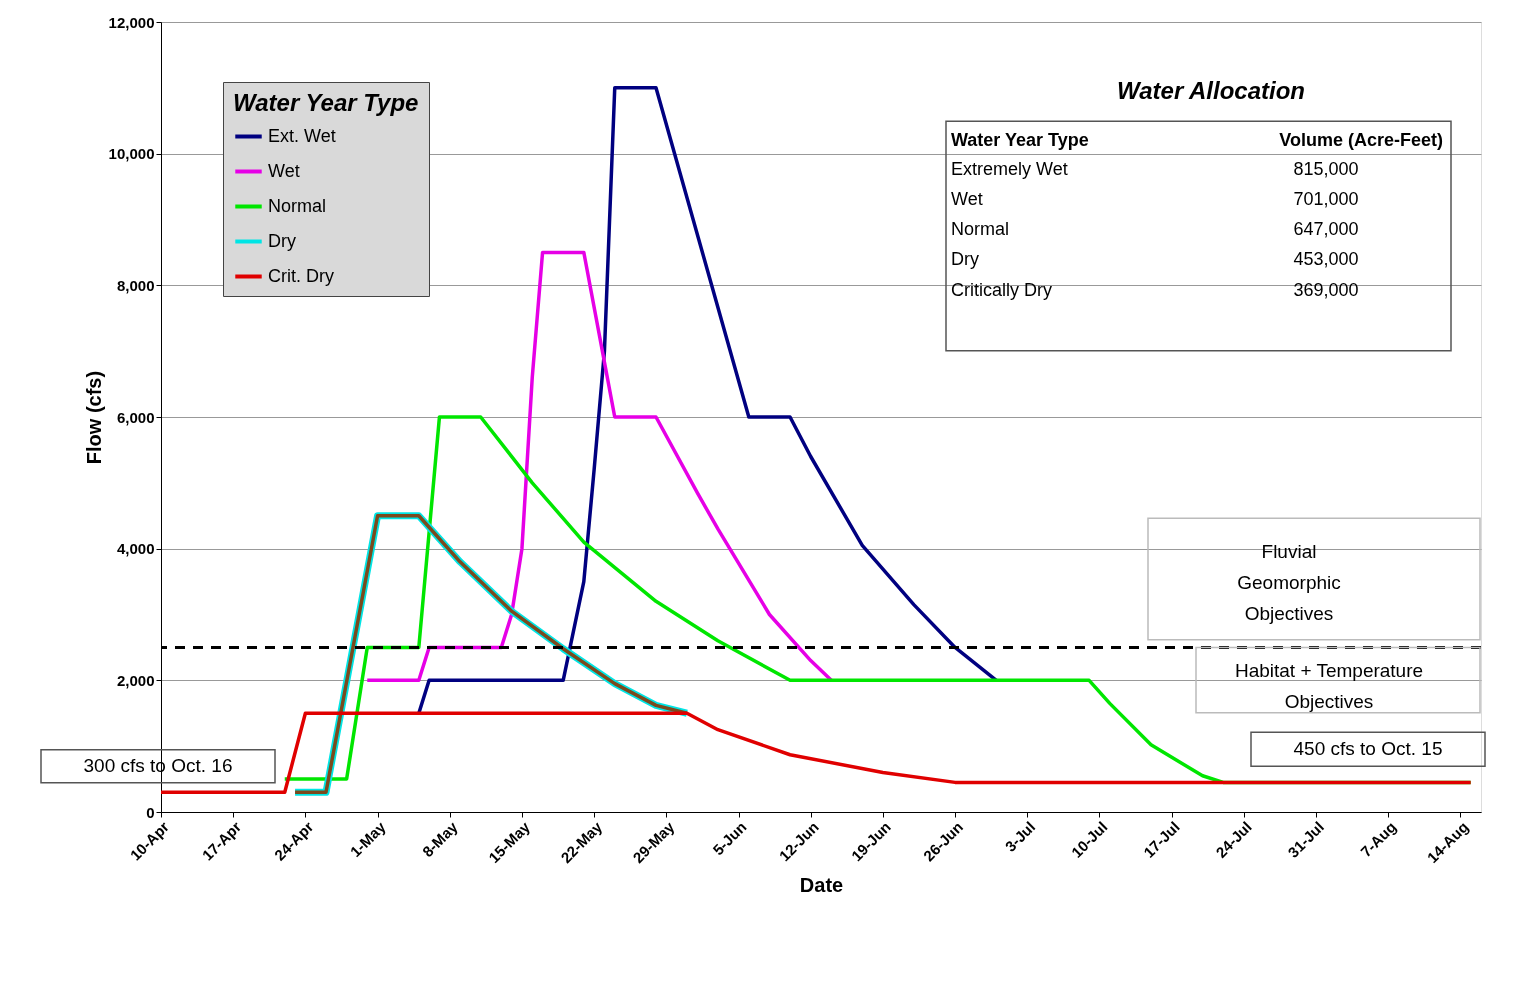 This screenshot has height=990, width=1516. Describe the element at coordinates (135, 285) in the screenshot. I see `y-tick-label: 8,000` at that location.